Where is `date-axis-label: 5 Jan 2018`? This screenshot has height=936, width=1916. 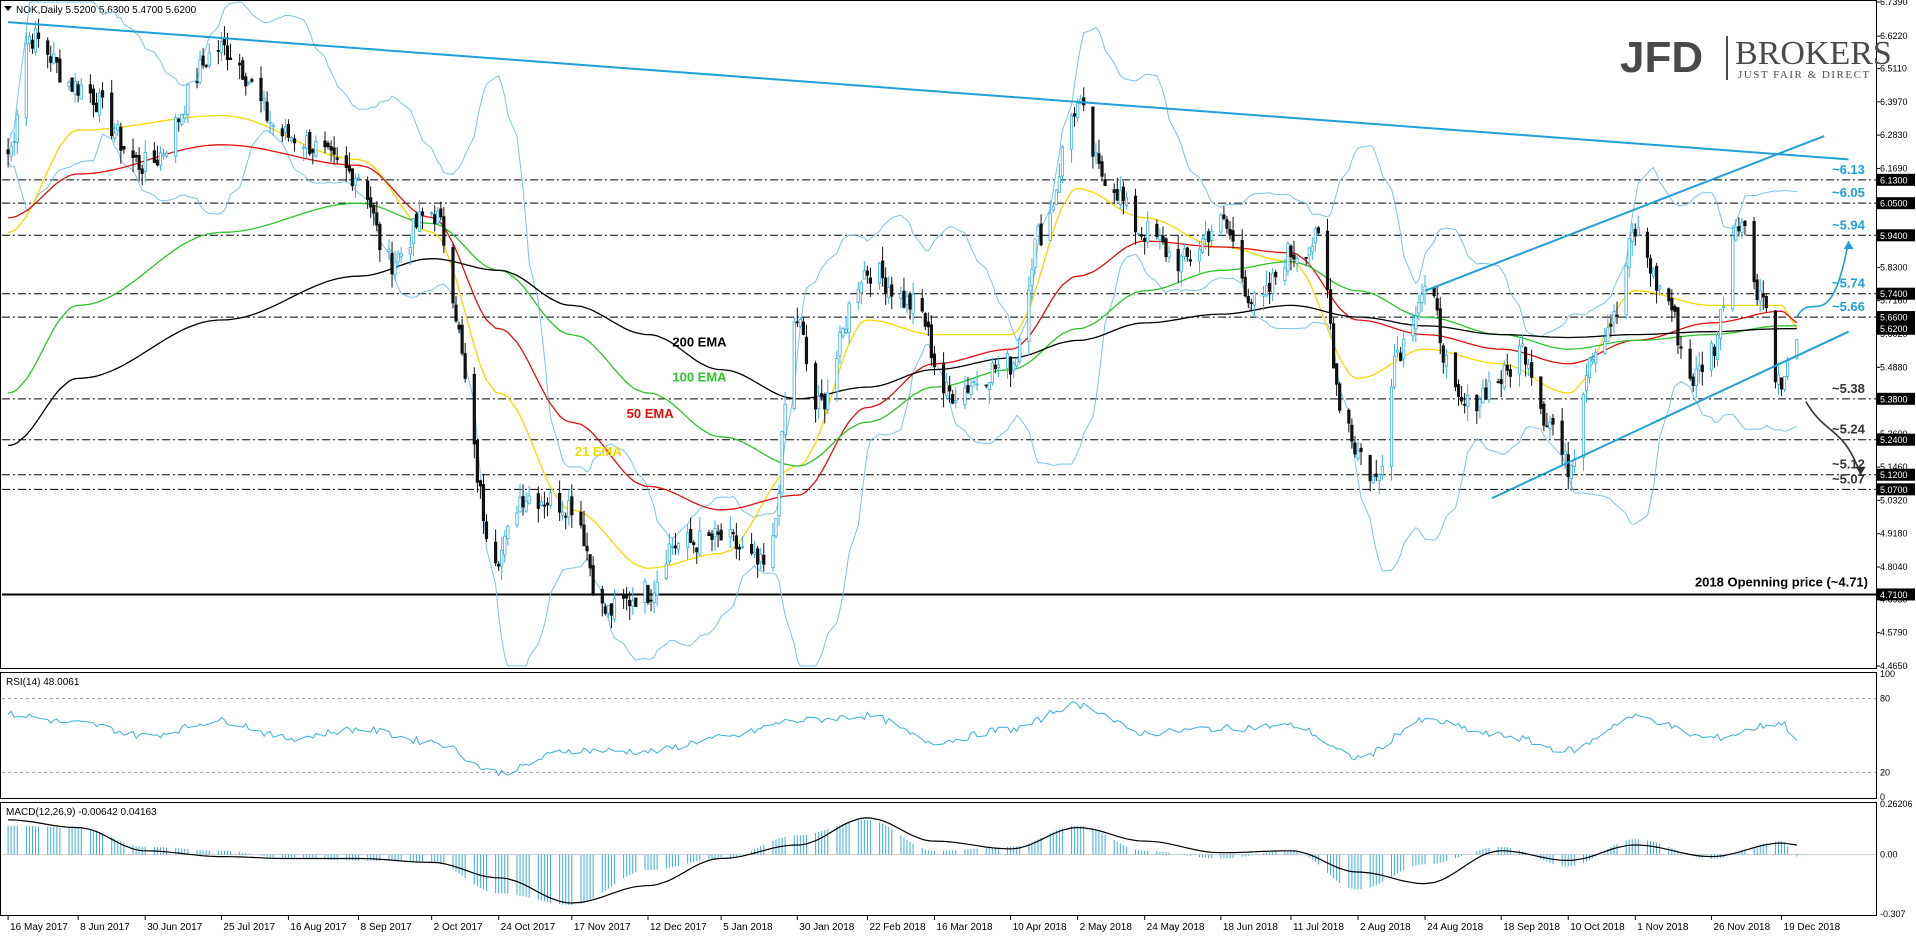
date-axis-label: 5 Jan 2018 is located at coordinates (748, 927).